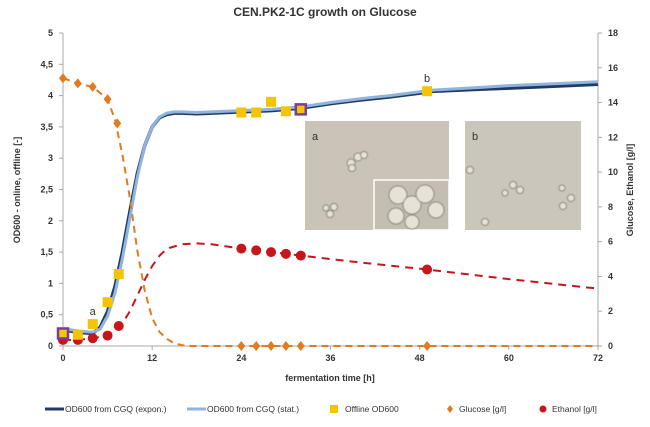 This screenshot has height=427, width=650. I want to click on yeast-cells, so click(448, 190).